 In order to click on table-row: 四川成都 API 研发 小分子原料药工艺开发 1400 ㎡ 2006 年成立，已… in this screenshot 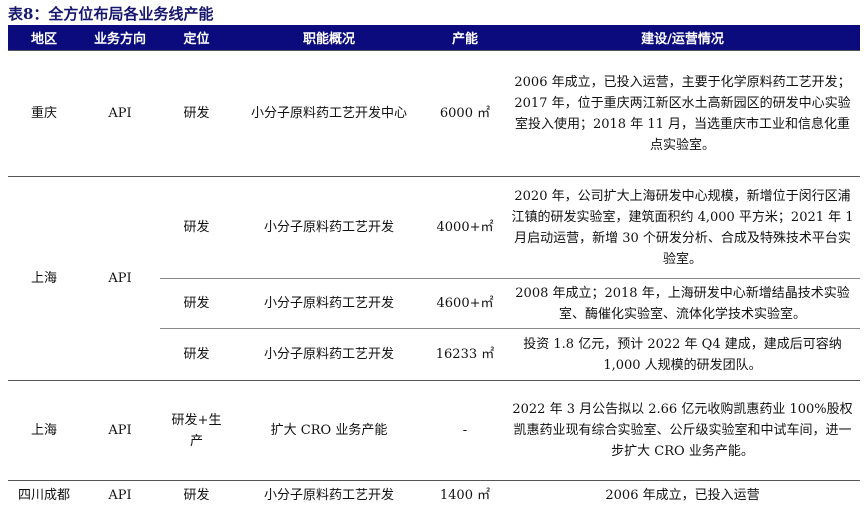, I will do `click(434, 500)`.